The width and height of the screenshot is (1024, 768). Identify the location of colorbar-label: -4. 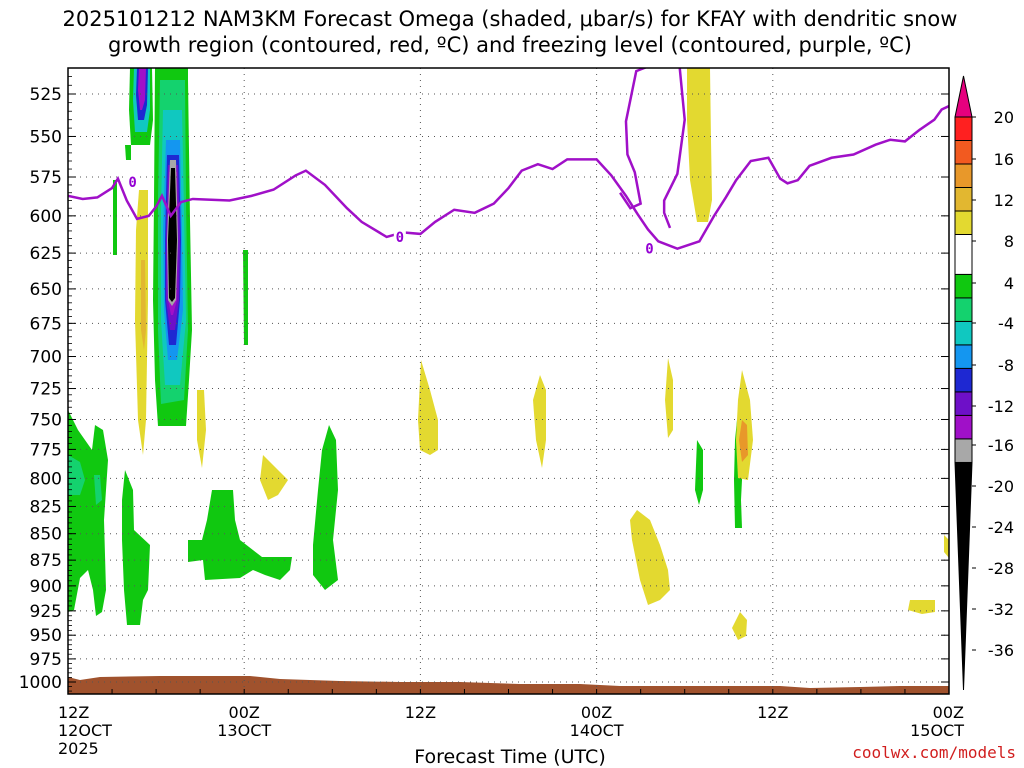
(1006, 323).